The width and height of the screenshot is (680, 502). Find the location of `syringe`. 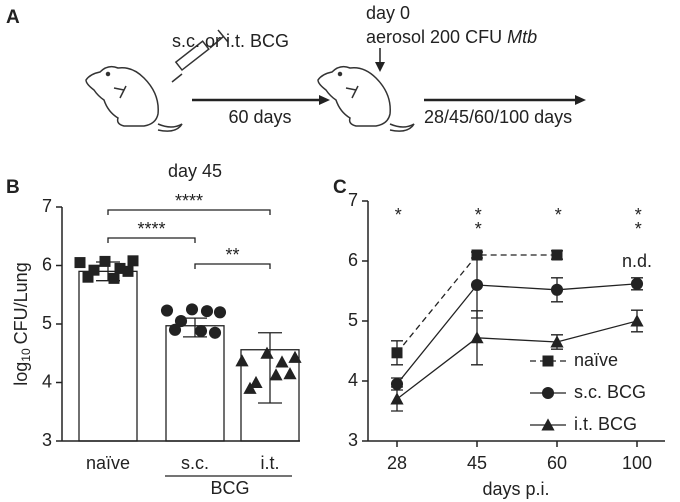

syringe is located at coordinates (200, 56).